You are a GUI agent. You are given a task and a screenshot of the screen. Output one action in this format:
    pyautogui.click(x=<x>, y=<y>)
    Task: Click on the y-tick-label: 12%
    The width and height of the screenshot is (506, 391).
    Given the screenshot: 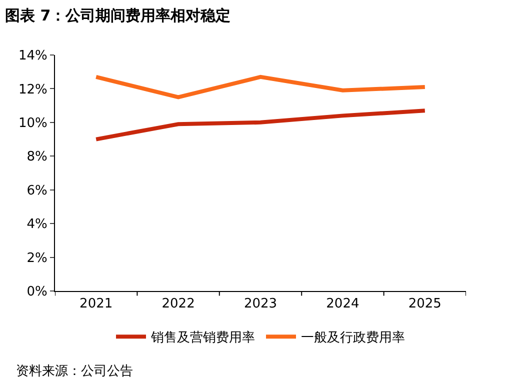 What is the action you would take?
    pyautogui.click(x=33, y=90)
    